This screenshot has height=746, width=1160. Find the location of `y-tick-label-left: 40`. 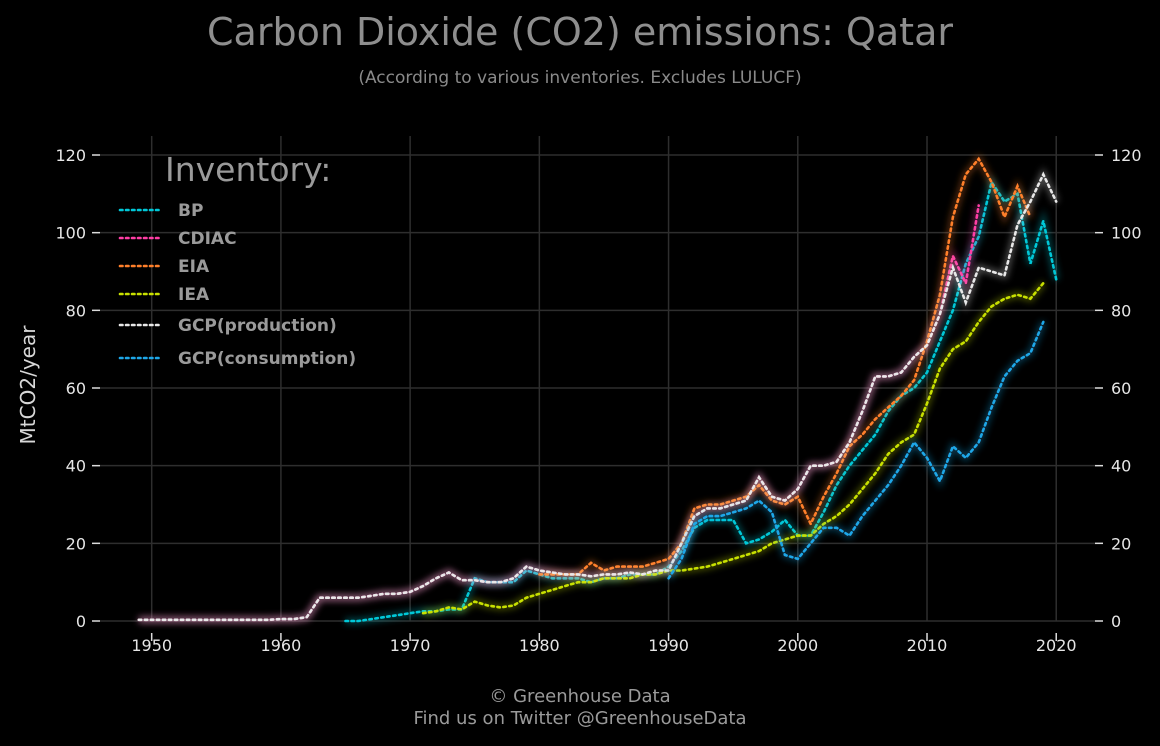

y-tick-label-left: 40 is located at coordinates (76, 466).